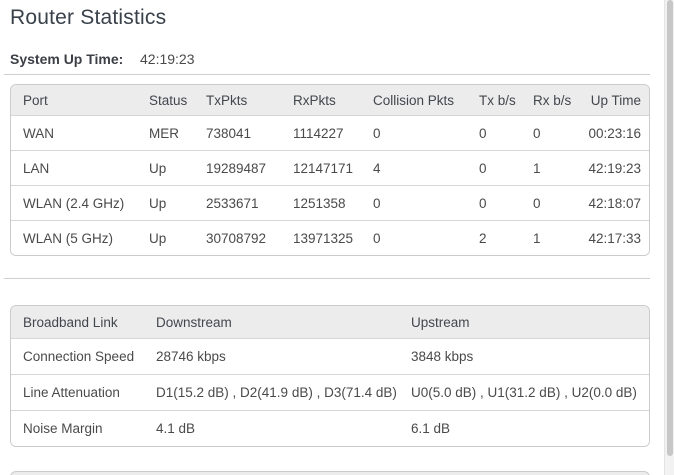  What do you see at coordinates (164, 133) in the screenshot?
I see `cell-status: MER` at bounding box center [164, 133].